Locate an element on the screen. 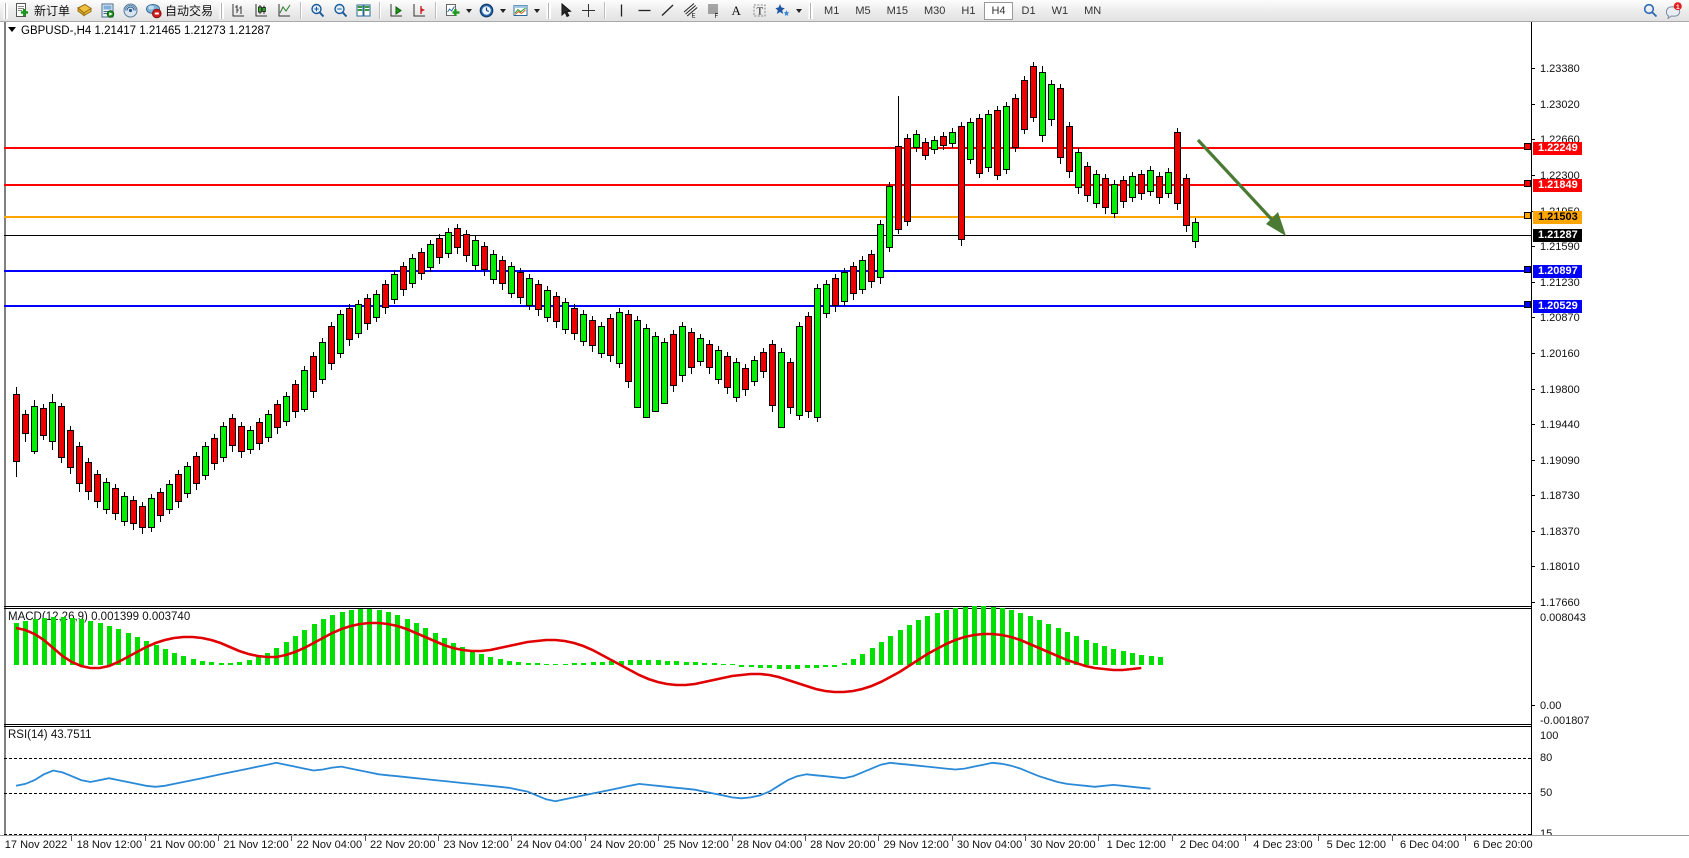 The image size is (1689, 858). timeframe-w1: W1 is located at coordinates (1060, 10).